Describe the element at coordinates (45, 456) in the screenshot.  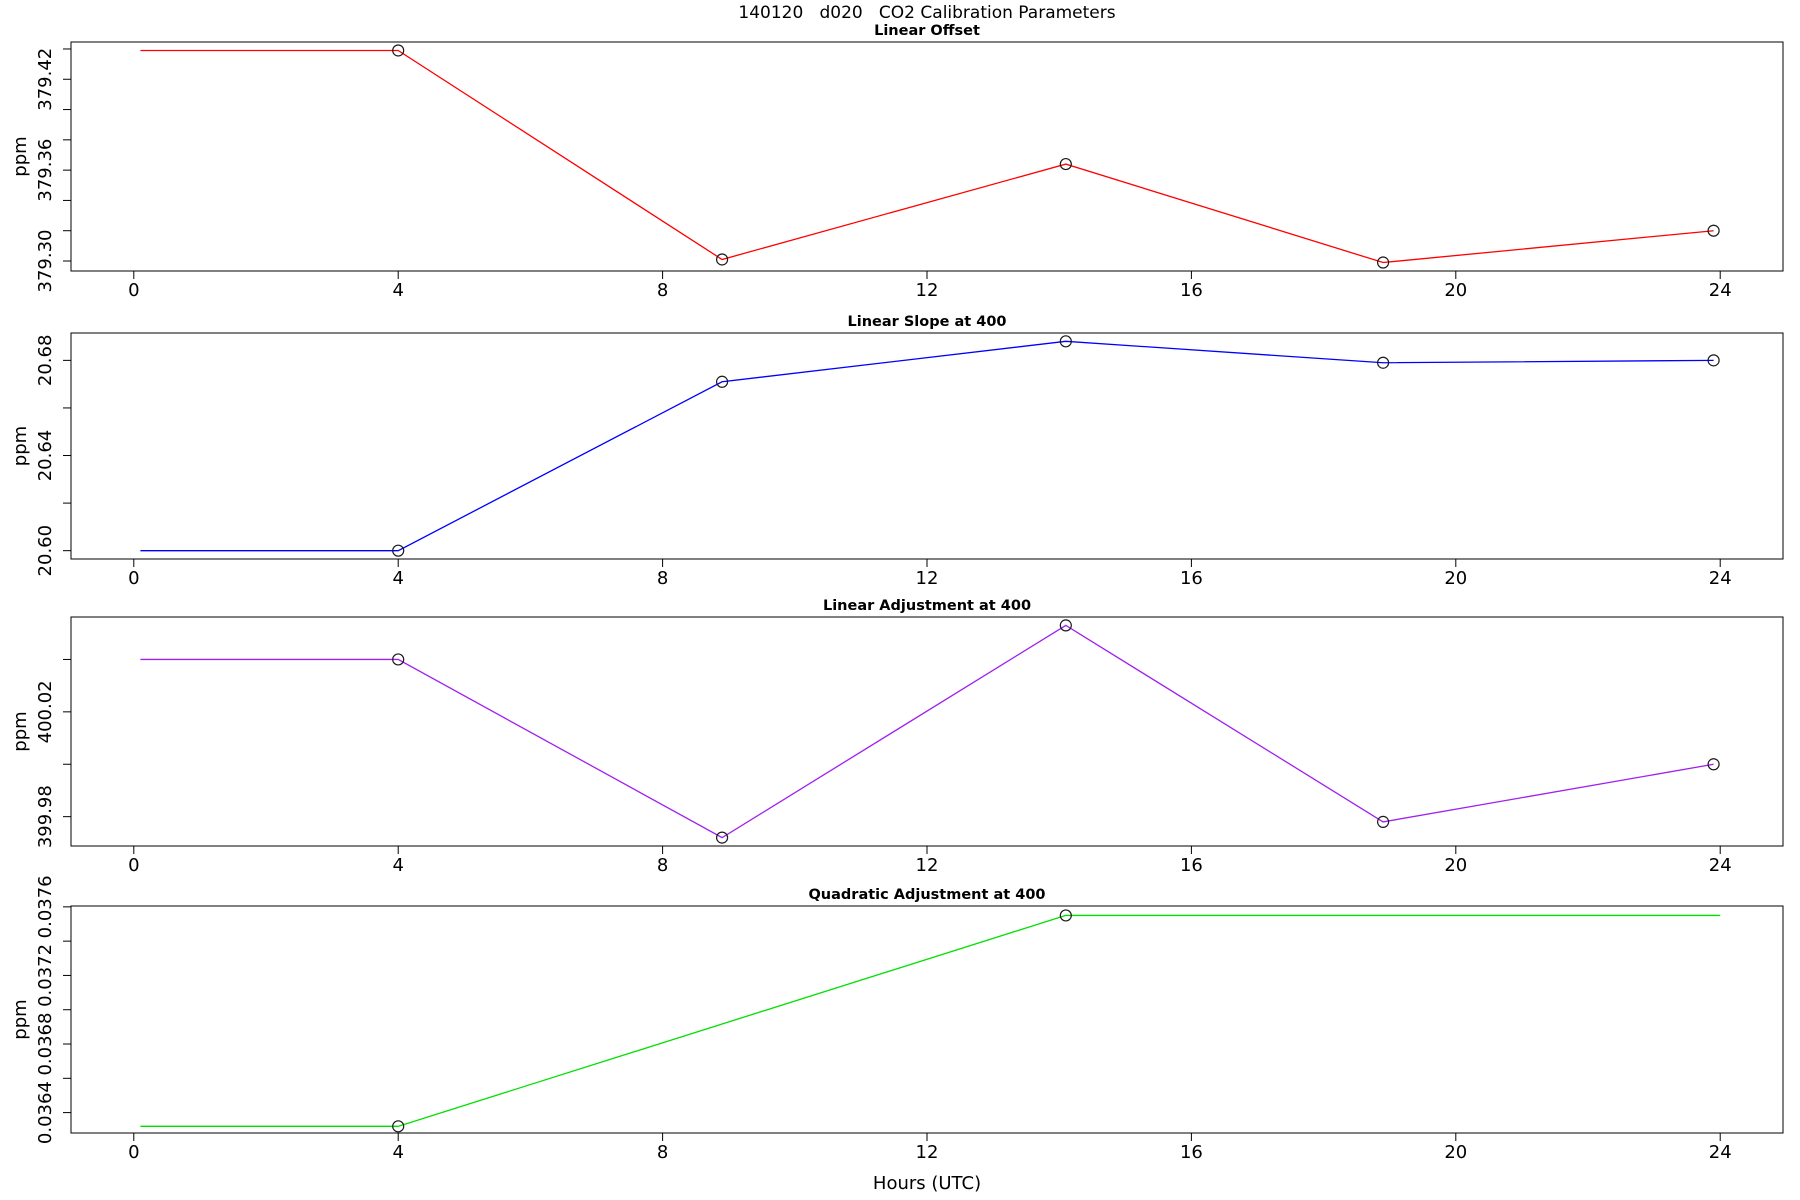
I see `y-tick-label: 20.64` at that location.